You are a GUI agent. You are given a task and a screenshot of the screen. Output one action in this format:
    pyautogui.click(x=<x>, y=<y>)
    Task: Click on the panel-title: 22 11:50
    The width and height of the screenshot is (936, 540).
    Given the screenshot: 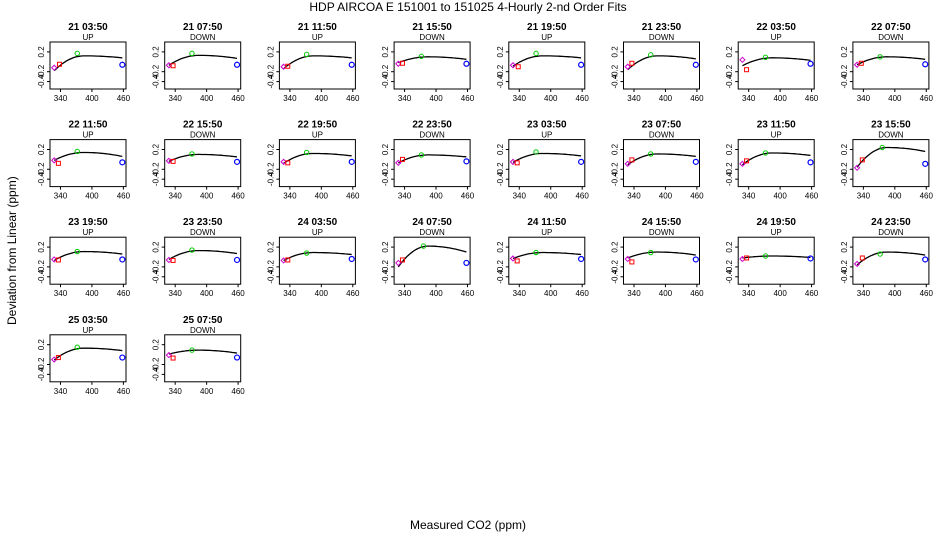 What is the action you would take?
    pyautogui.click(x=88, y=125)
    